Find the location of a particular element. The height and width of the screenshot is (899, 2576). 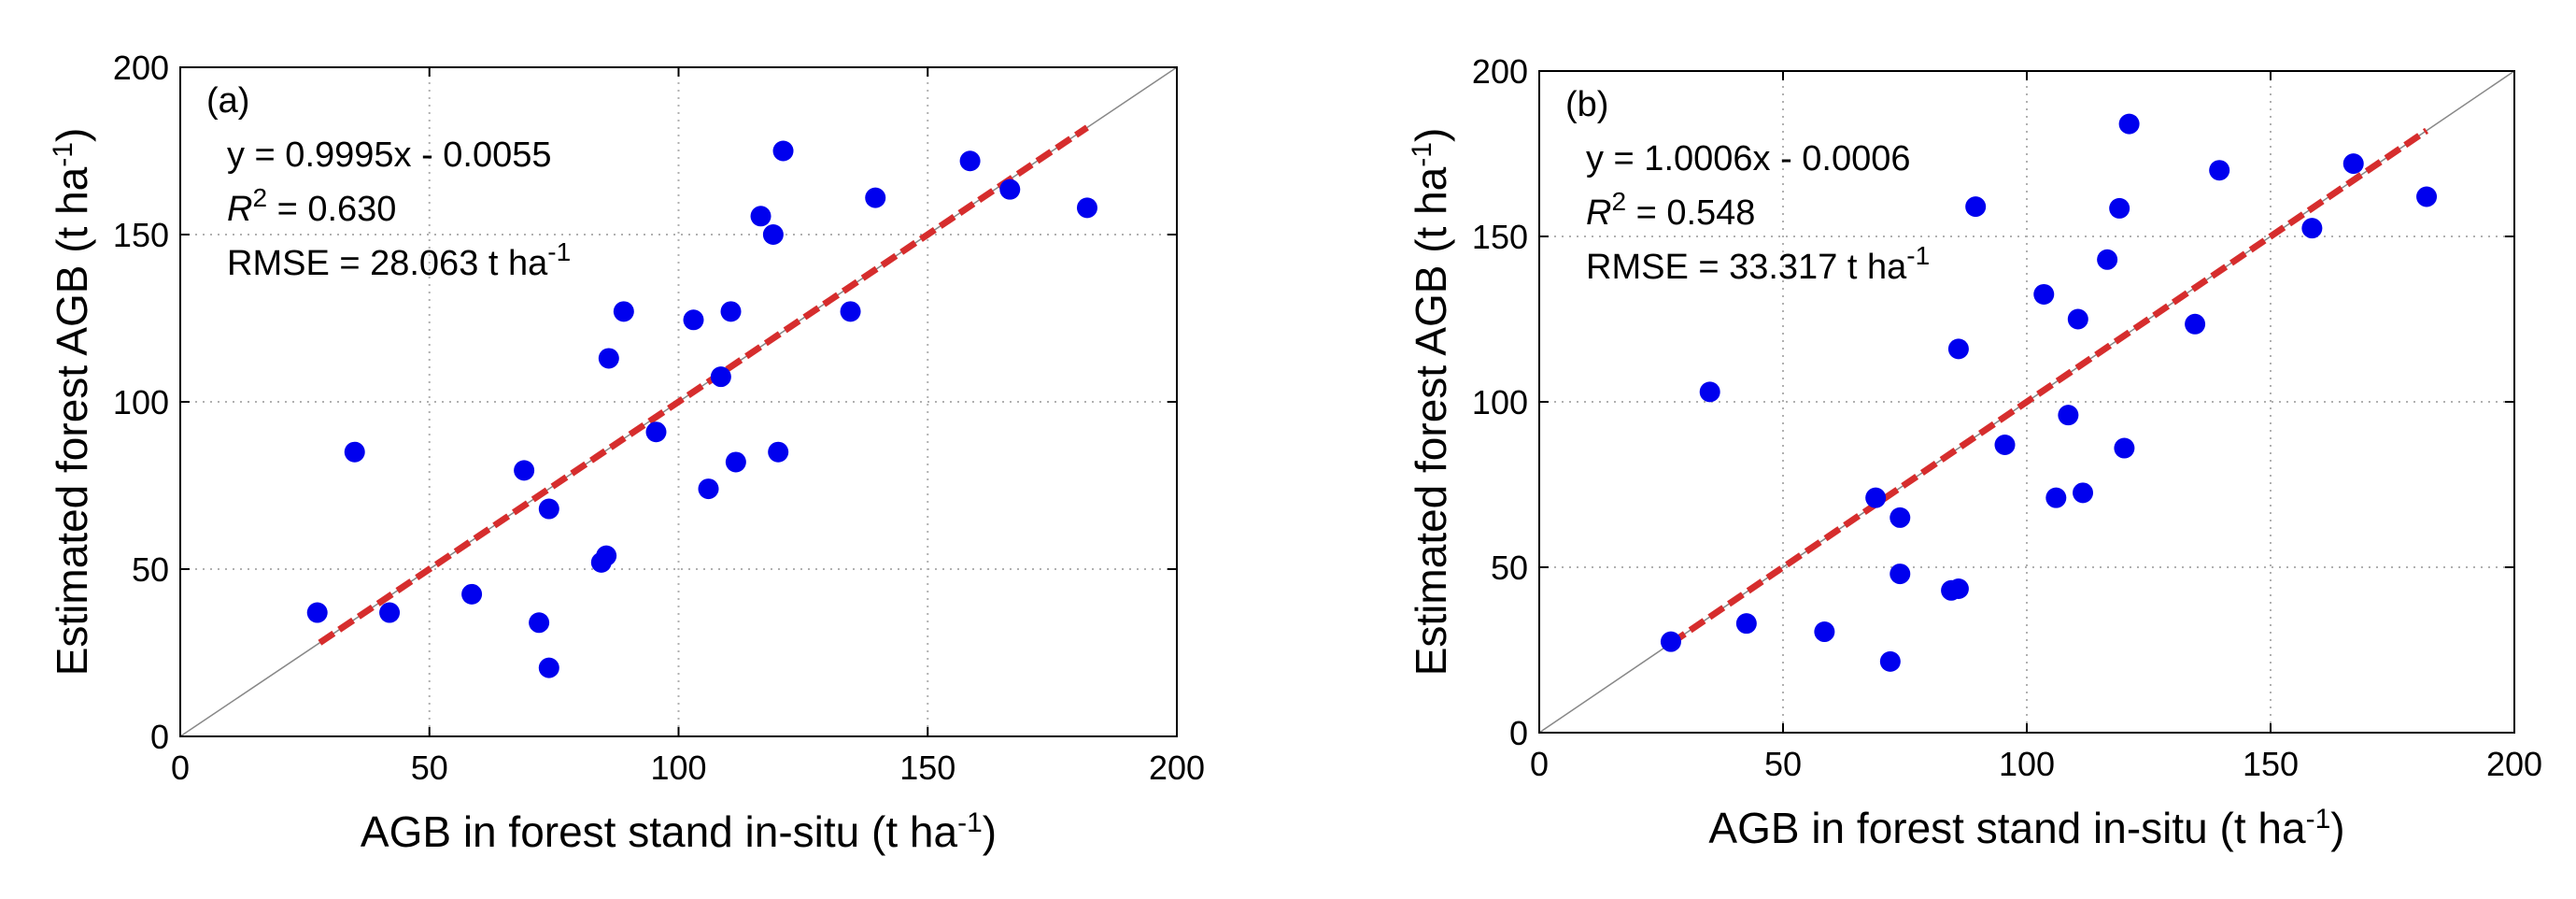

rmse: RMSE = 33.317 t ha-1 is located at coordinates (1758, 264).